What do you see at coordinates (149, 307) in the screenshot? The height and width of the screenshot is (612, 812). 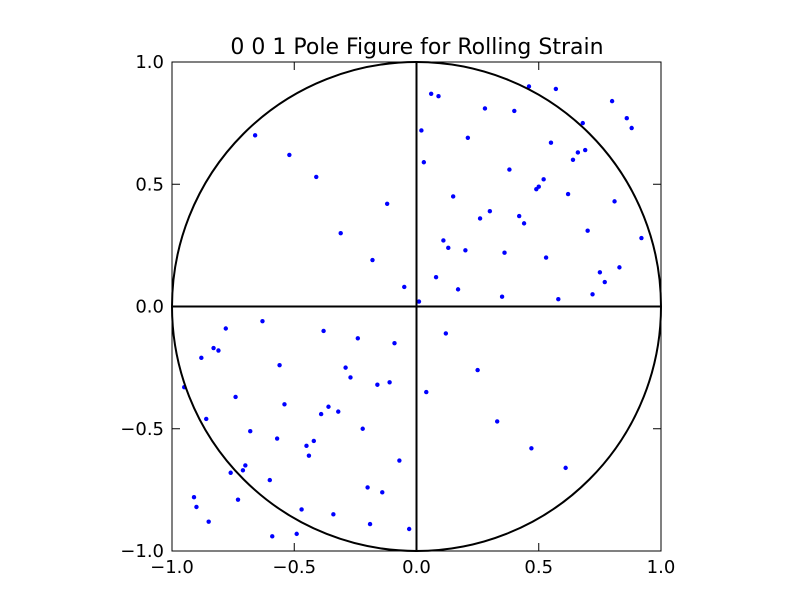 I see `y-tick-label: 0.0` at bounding box center [149, 307].